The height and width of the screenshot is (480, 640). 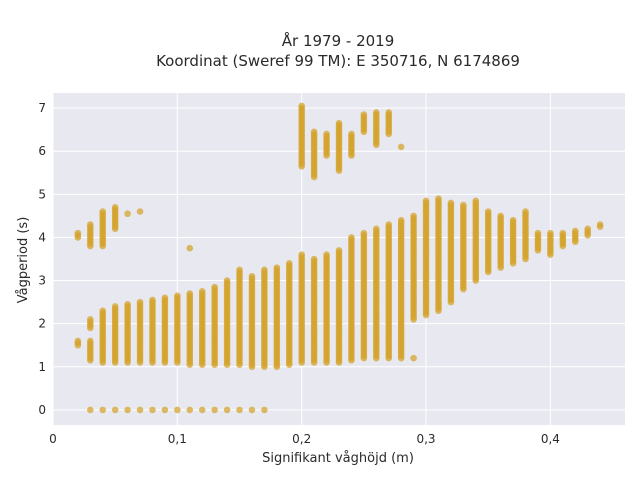 I want to click on chart-title-line1: År 1979 - 2019, so click(x=338, y=40).